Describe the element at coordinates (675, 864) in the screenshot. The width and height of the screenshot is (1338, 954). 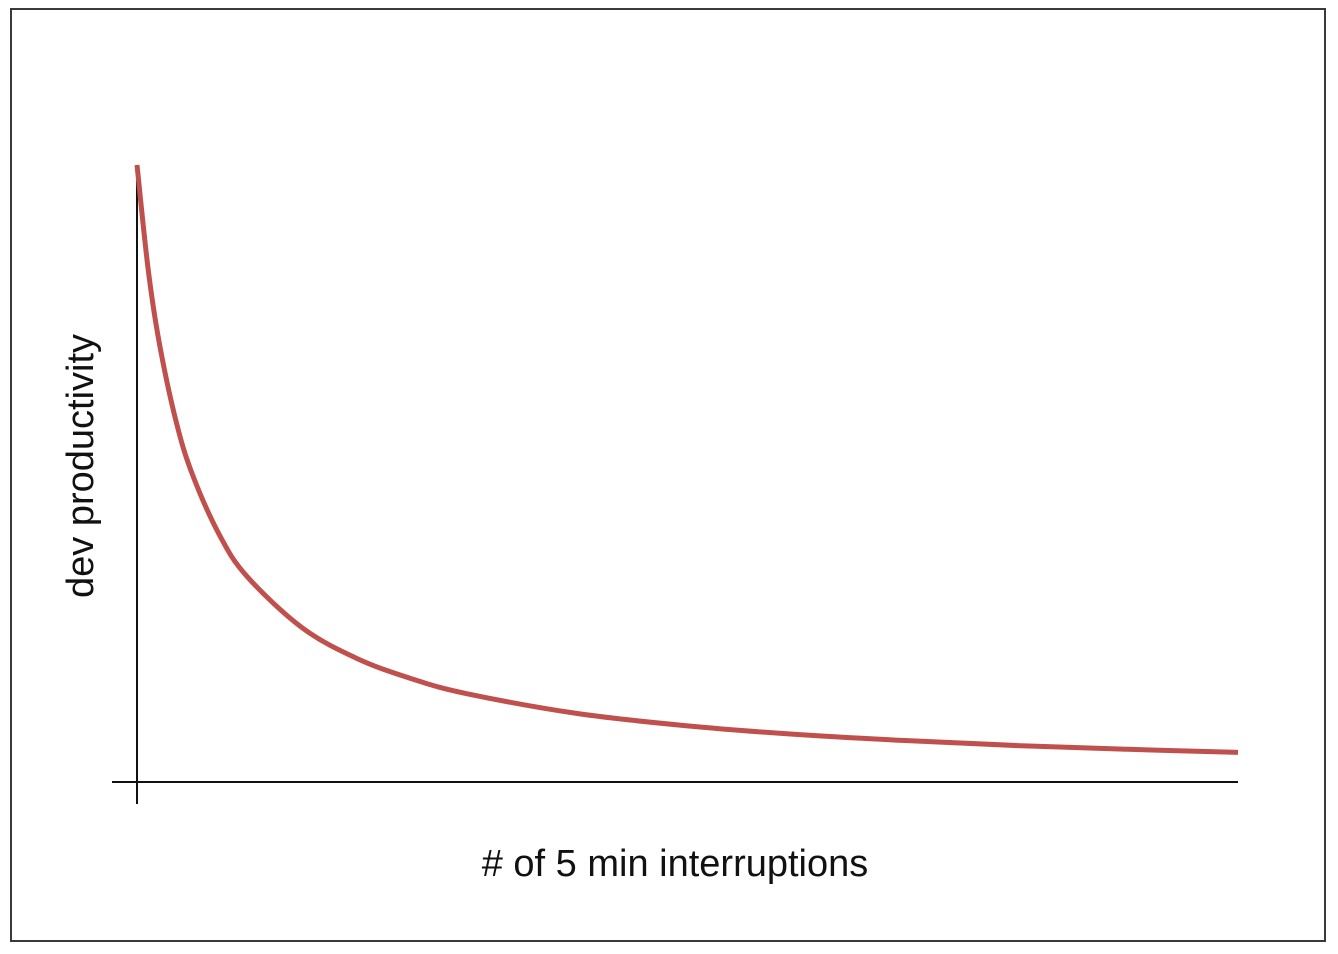
I see `x-axis-label: # of 5 min interruptions` at that location.